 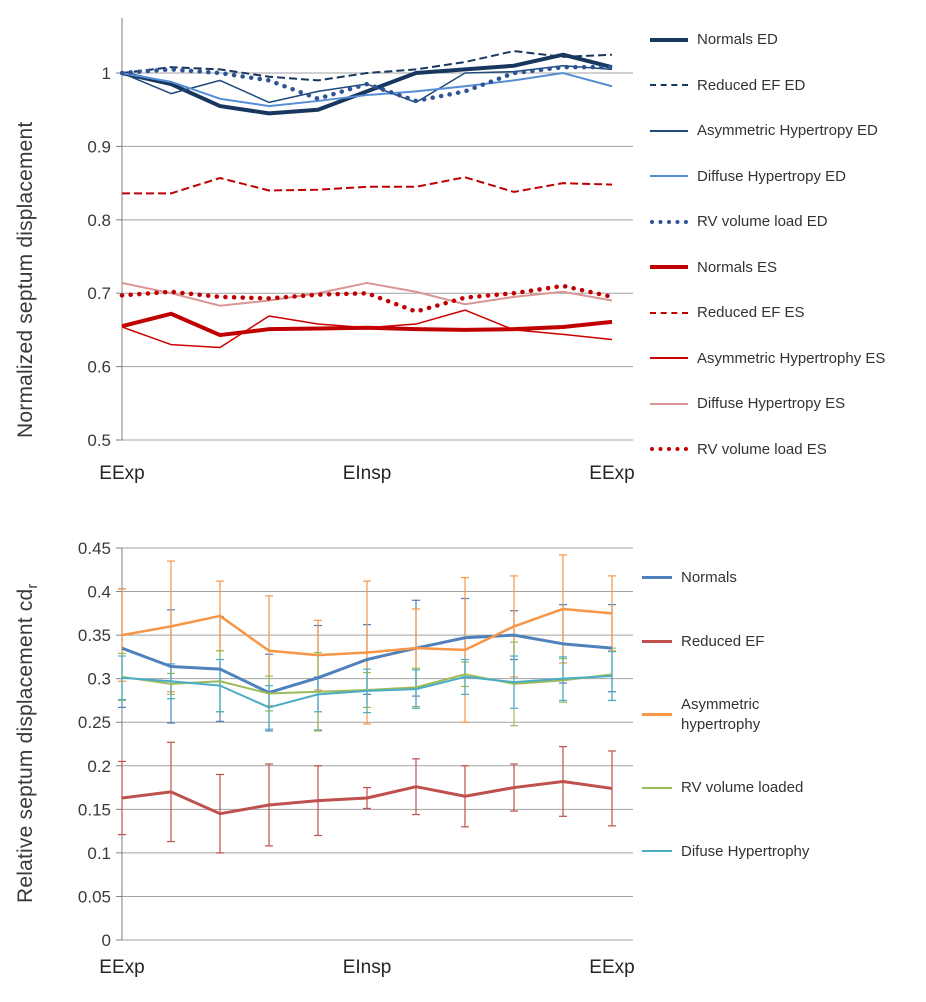 I want to click on legend-item-asymmetric-hypertrophy-es: Asymmetric Hypertrophy ES, so click(x=785, y=359).